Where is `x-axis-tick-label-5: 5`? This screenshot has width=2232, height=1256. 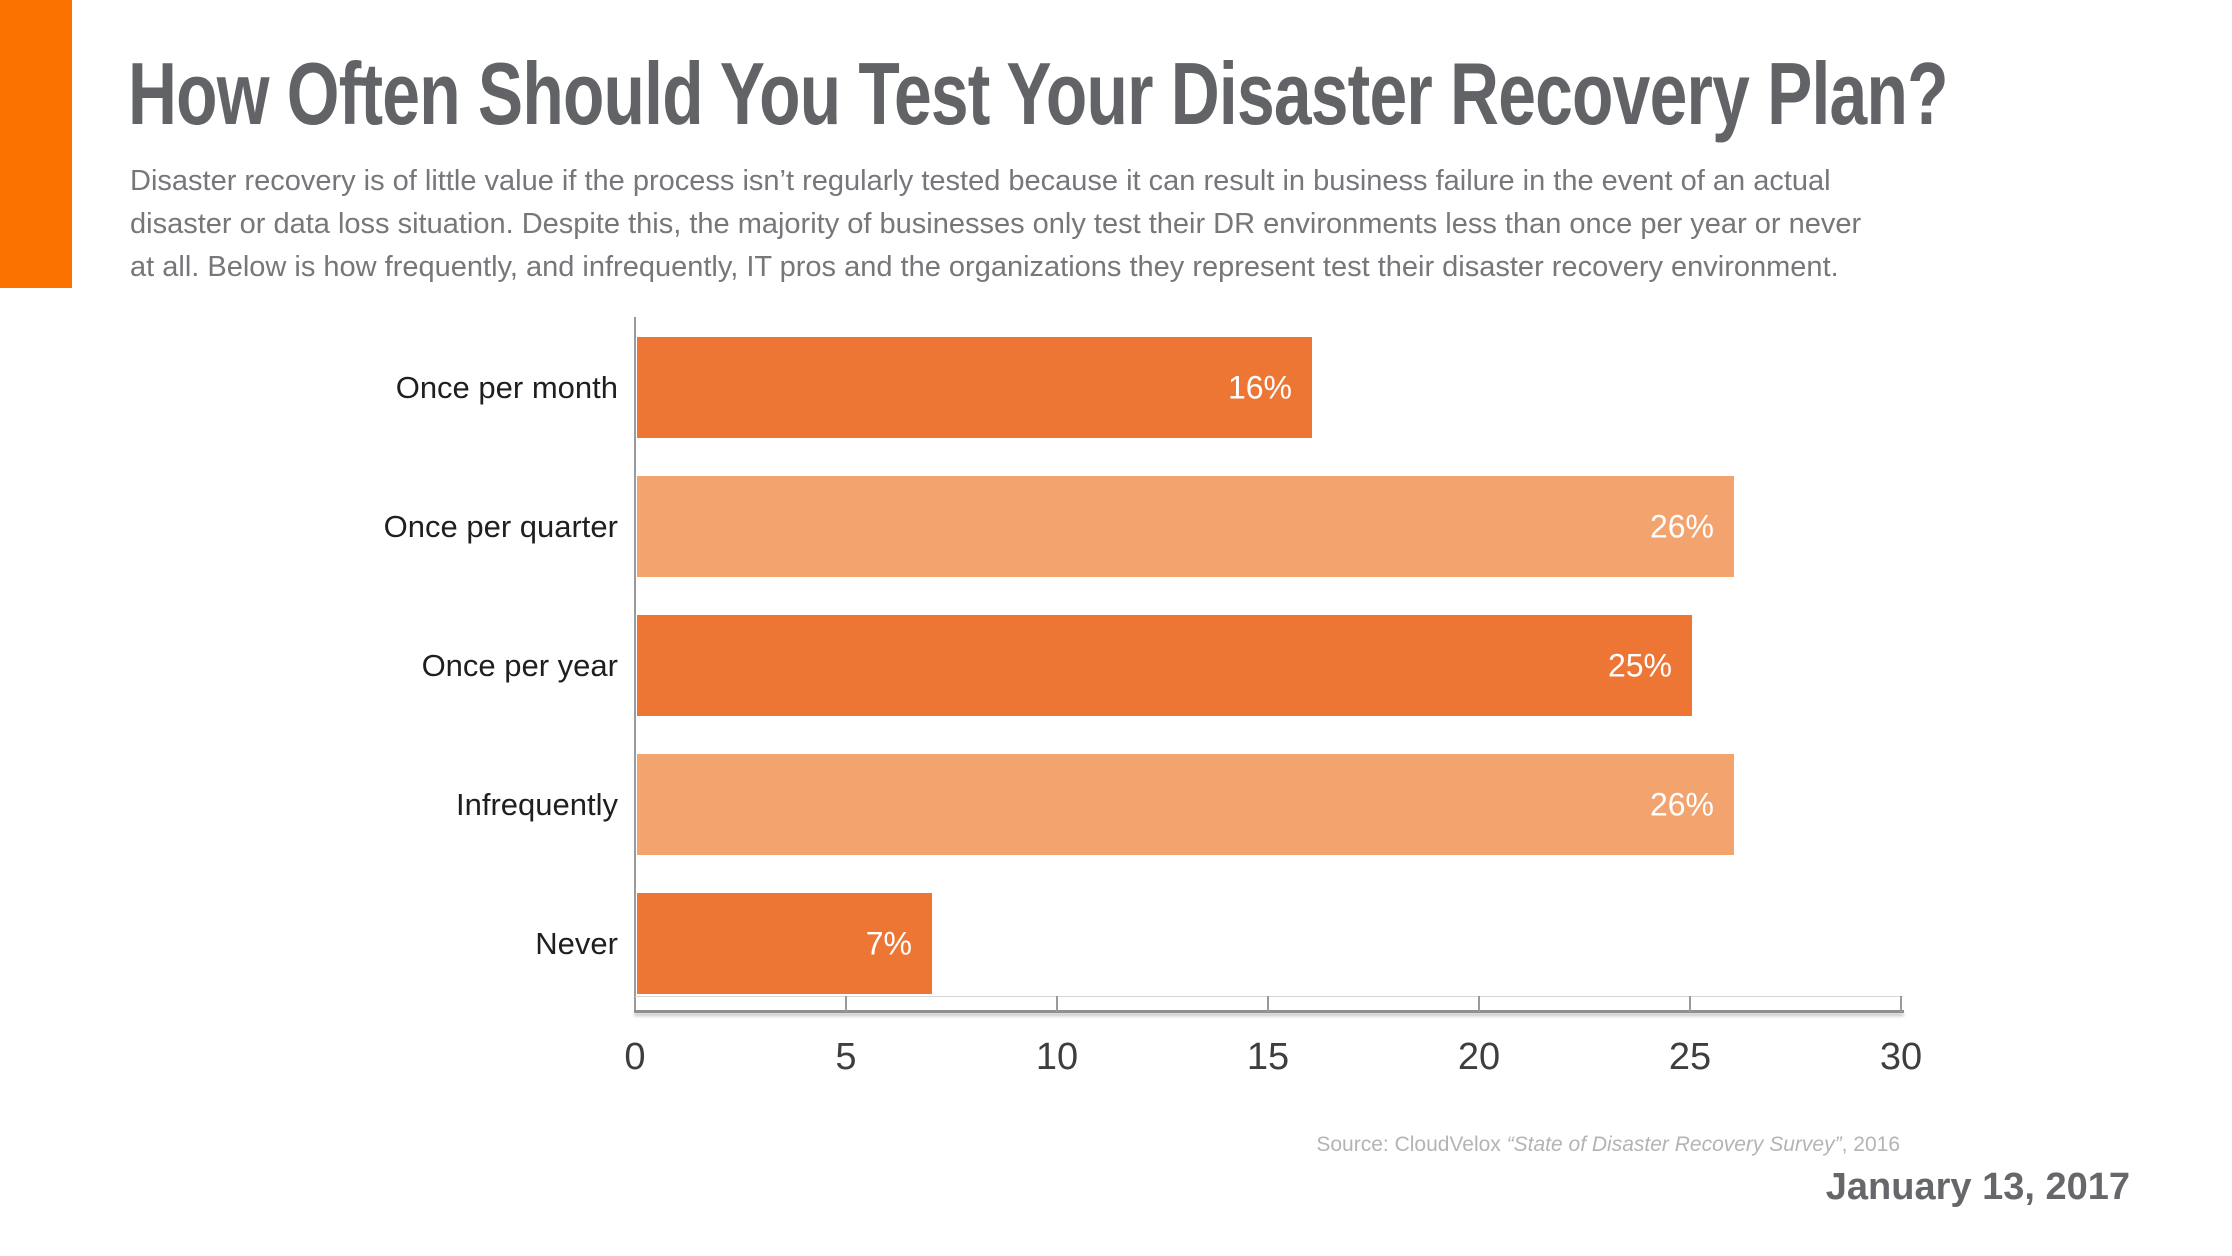 x-axis-tick-label-5: 5 is located at coordinates (846, 1057).